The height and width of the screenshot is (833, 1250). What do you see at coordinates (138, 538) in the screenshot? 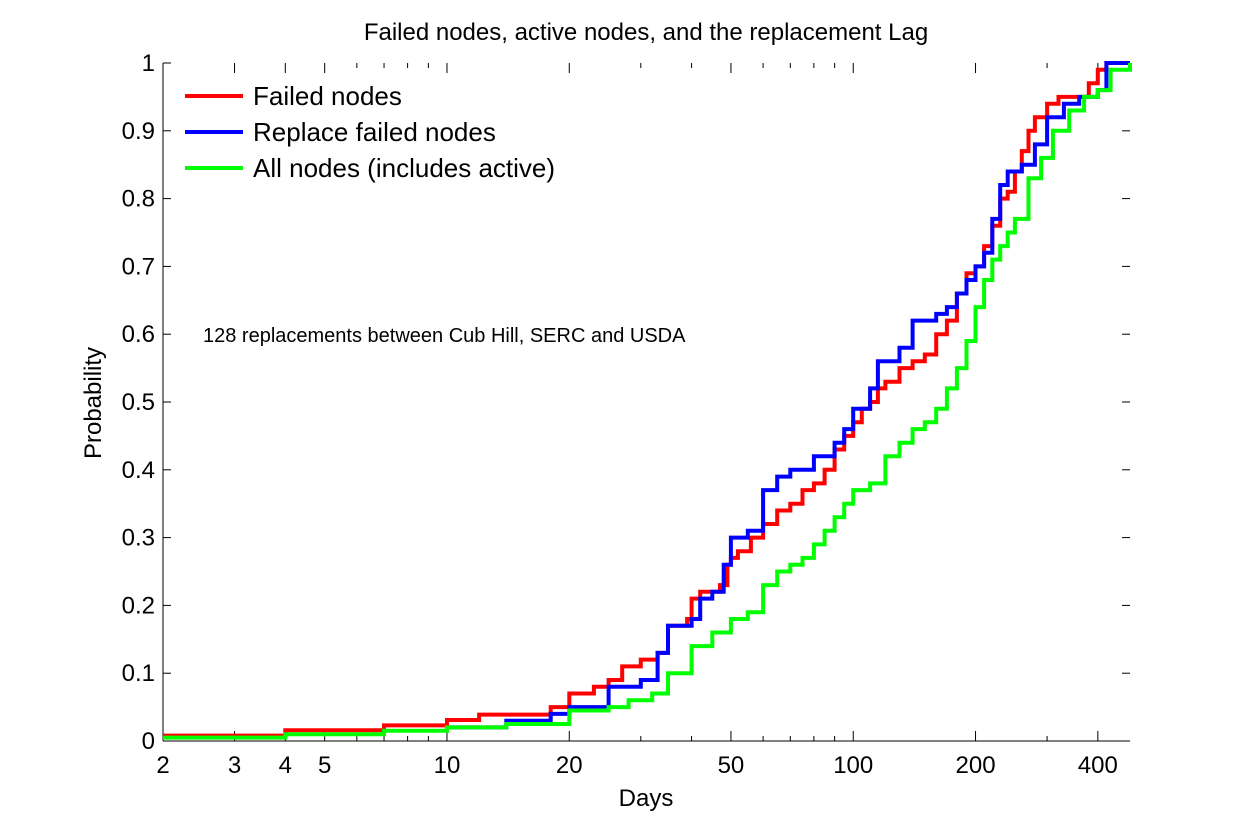
I see `y-tick-label: 0.3` at bounding box center [138, 538].